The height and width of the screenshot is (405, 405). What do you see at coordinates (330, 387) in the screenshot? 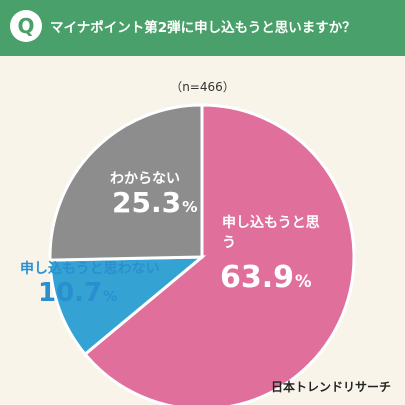
I see `brand-logo: 日本トレンドリサーチ` at bounding box center [330, 387].